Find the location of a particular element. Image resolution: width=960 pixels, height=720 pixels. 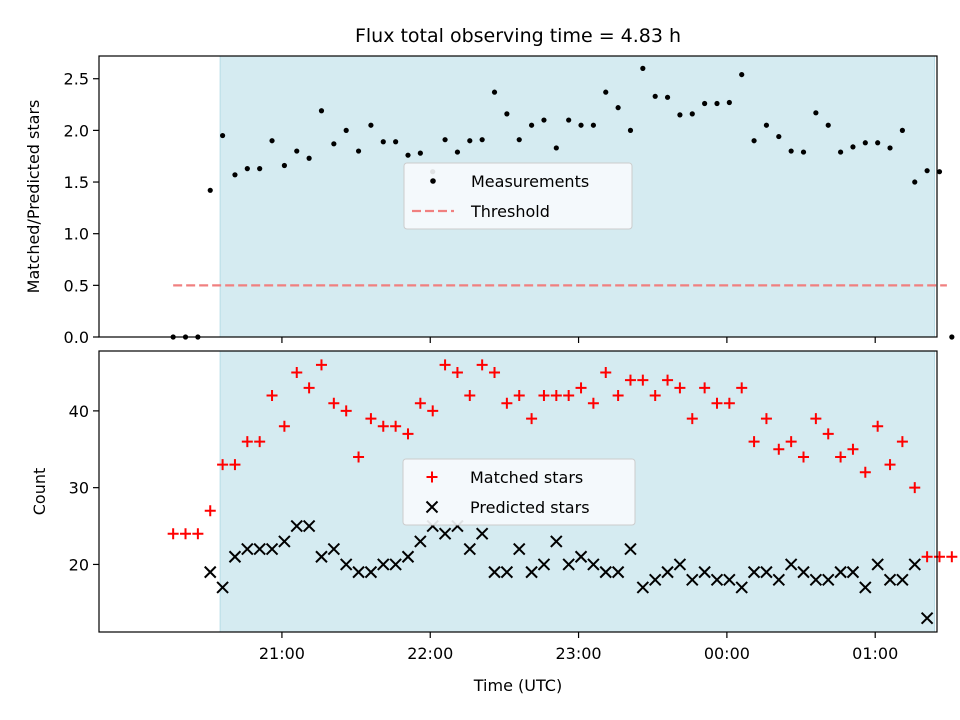

legend-label-threshold: Threshold is located at coordinates (510, 211).